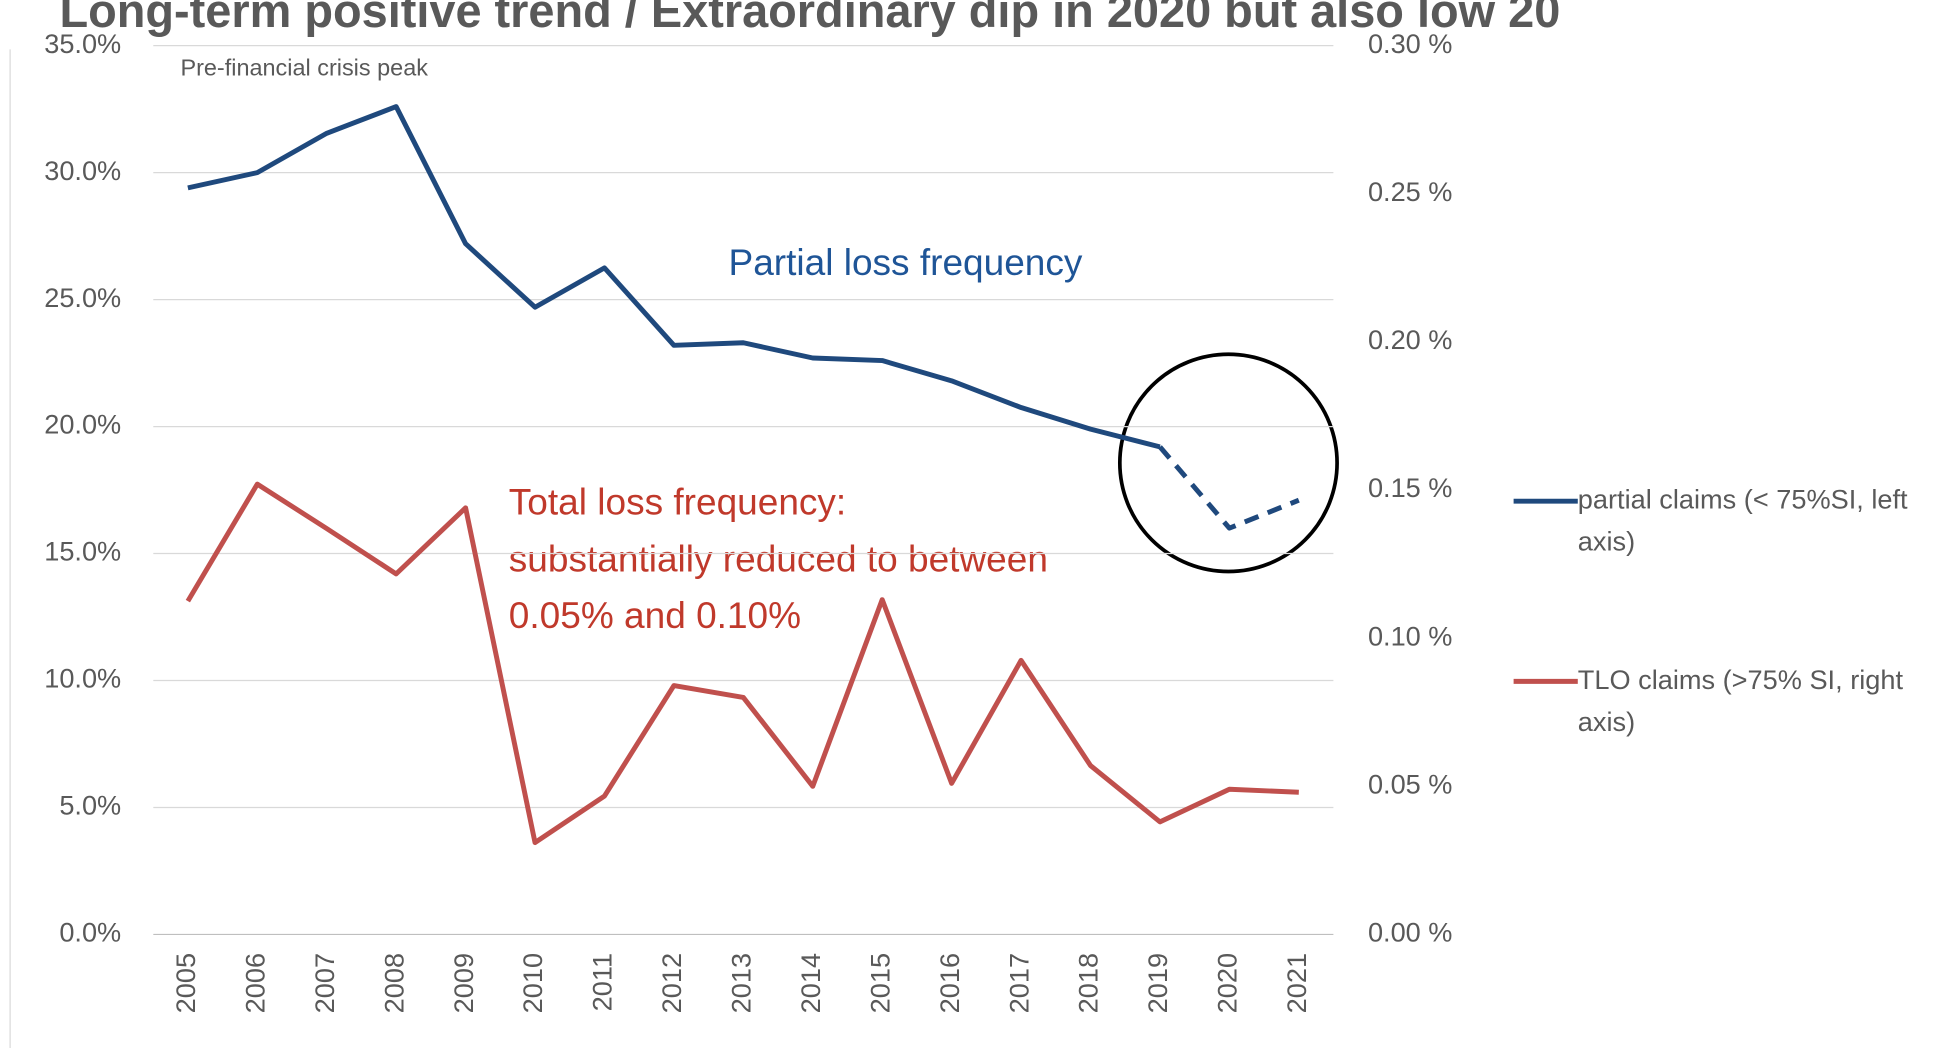  I want to click on annotation: Pre-financial crisis peak, so click(304, 67).